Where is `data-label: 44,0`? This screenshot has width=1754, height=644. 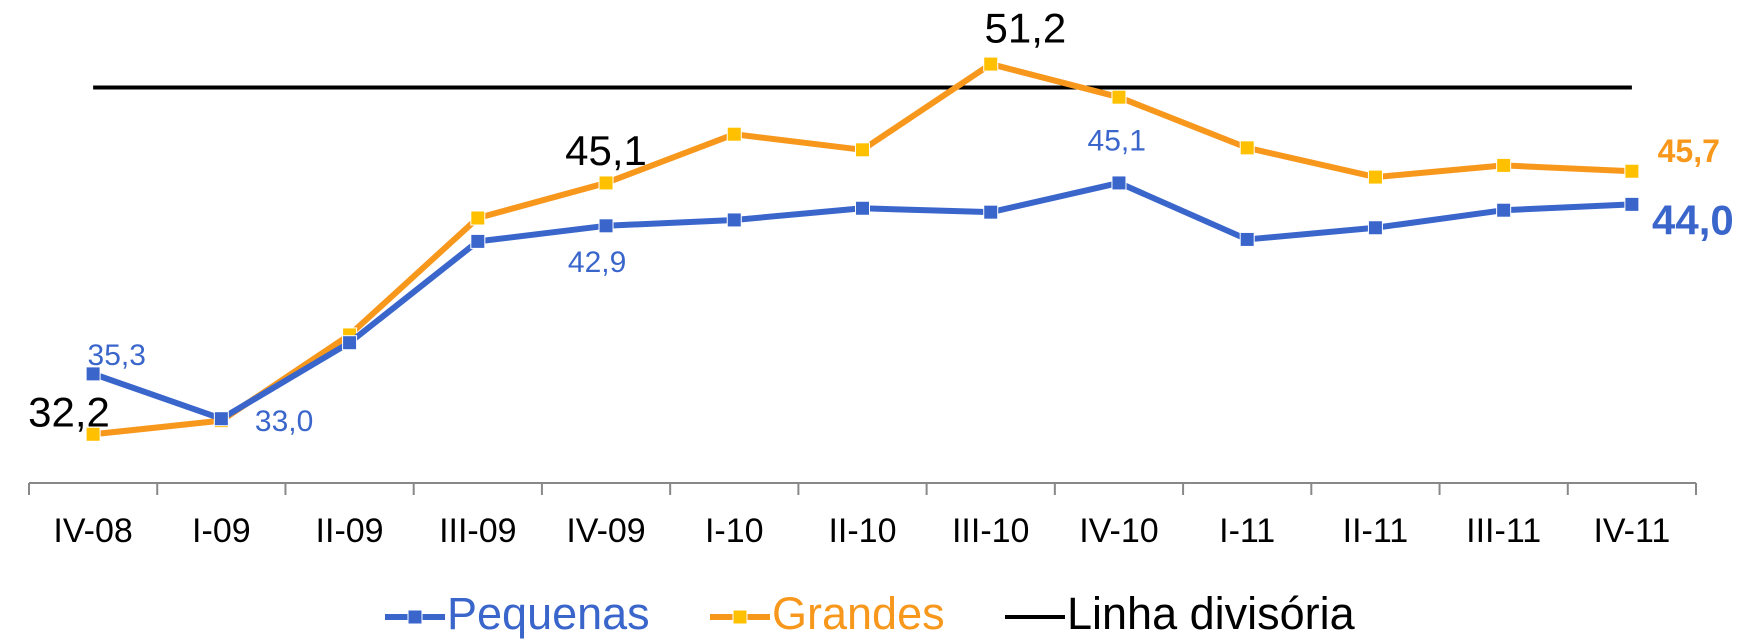
data-label: 44,0 is located at coordinates (1693, 219).